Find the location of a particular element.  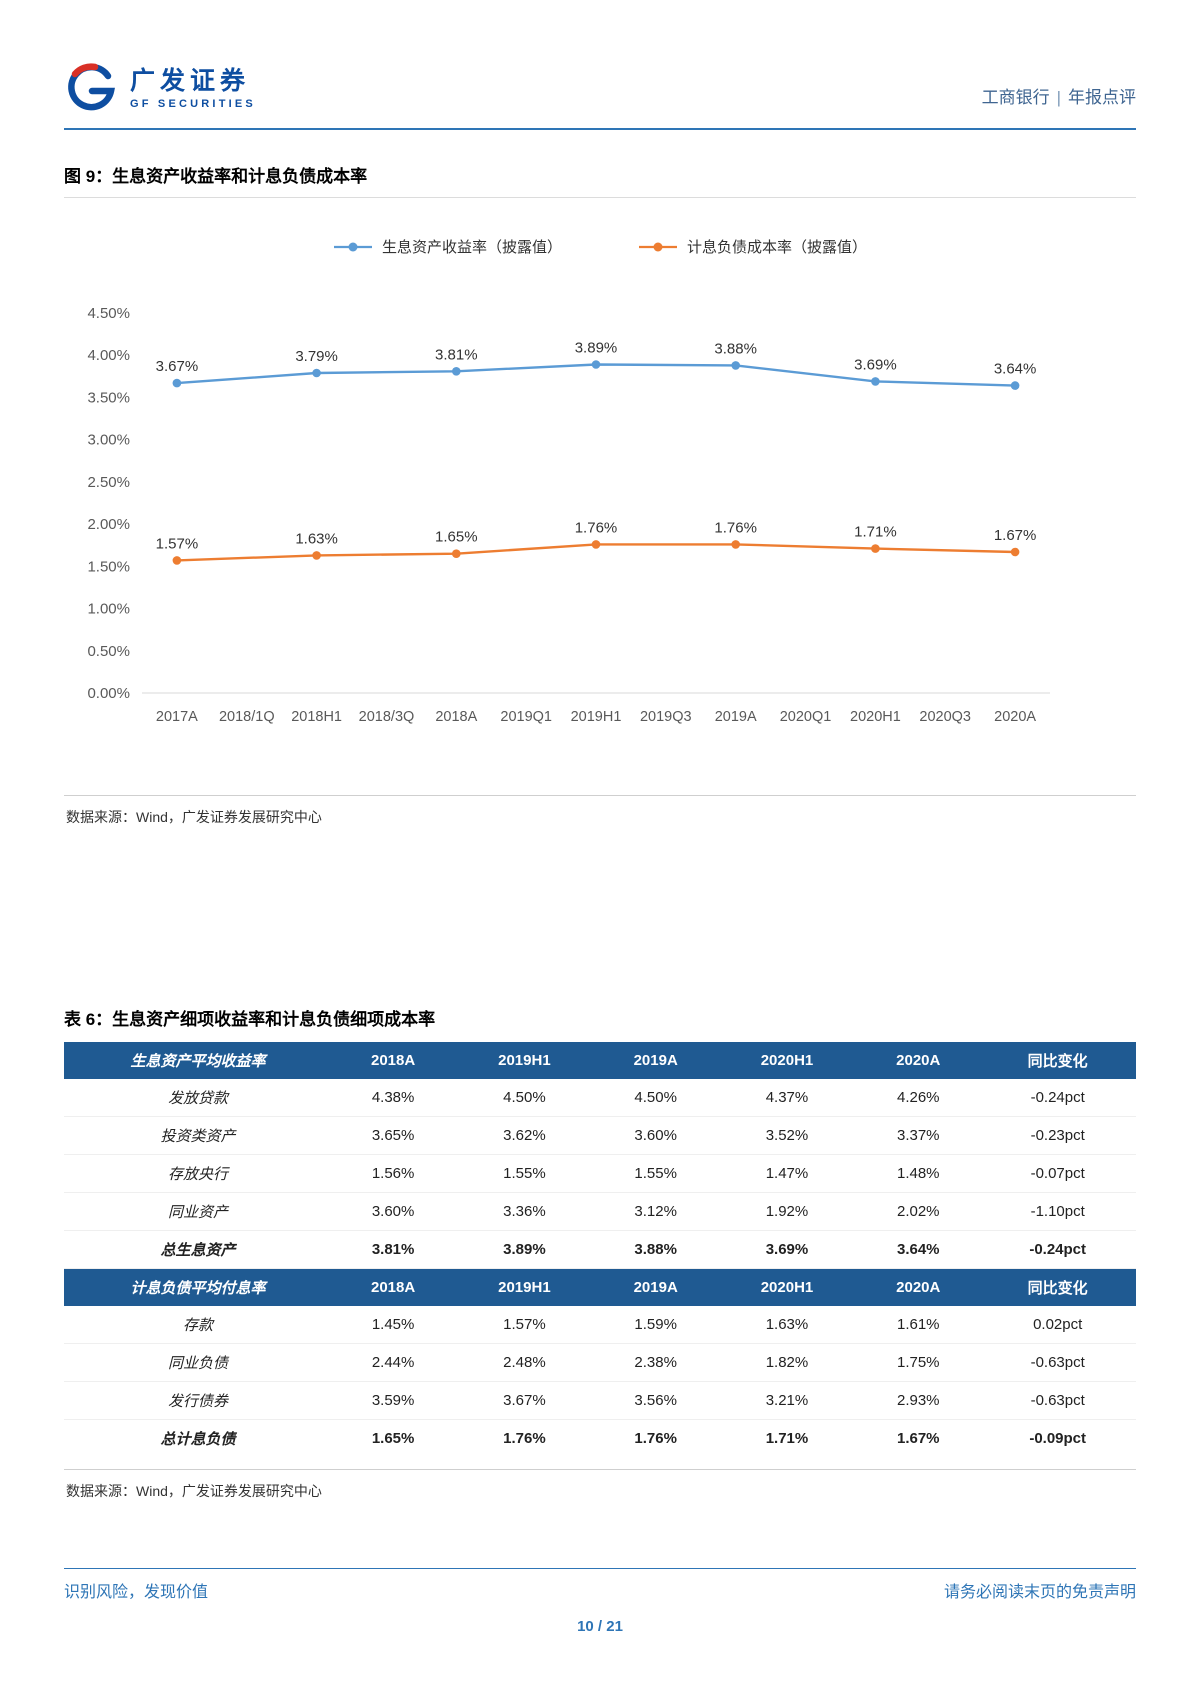

report-subject: 工商银行 | 年报点评 is located at coordinates (1059, 99).